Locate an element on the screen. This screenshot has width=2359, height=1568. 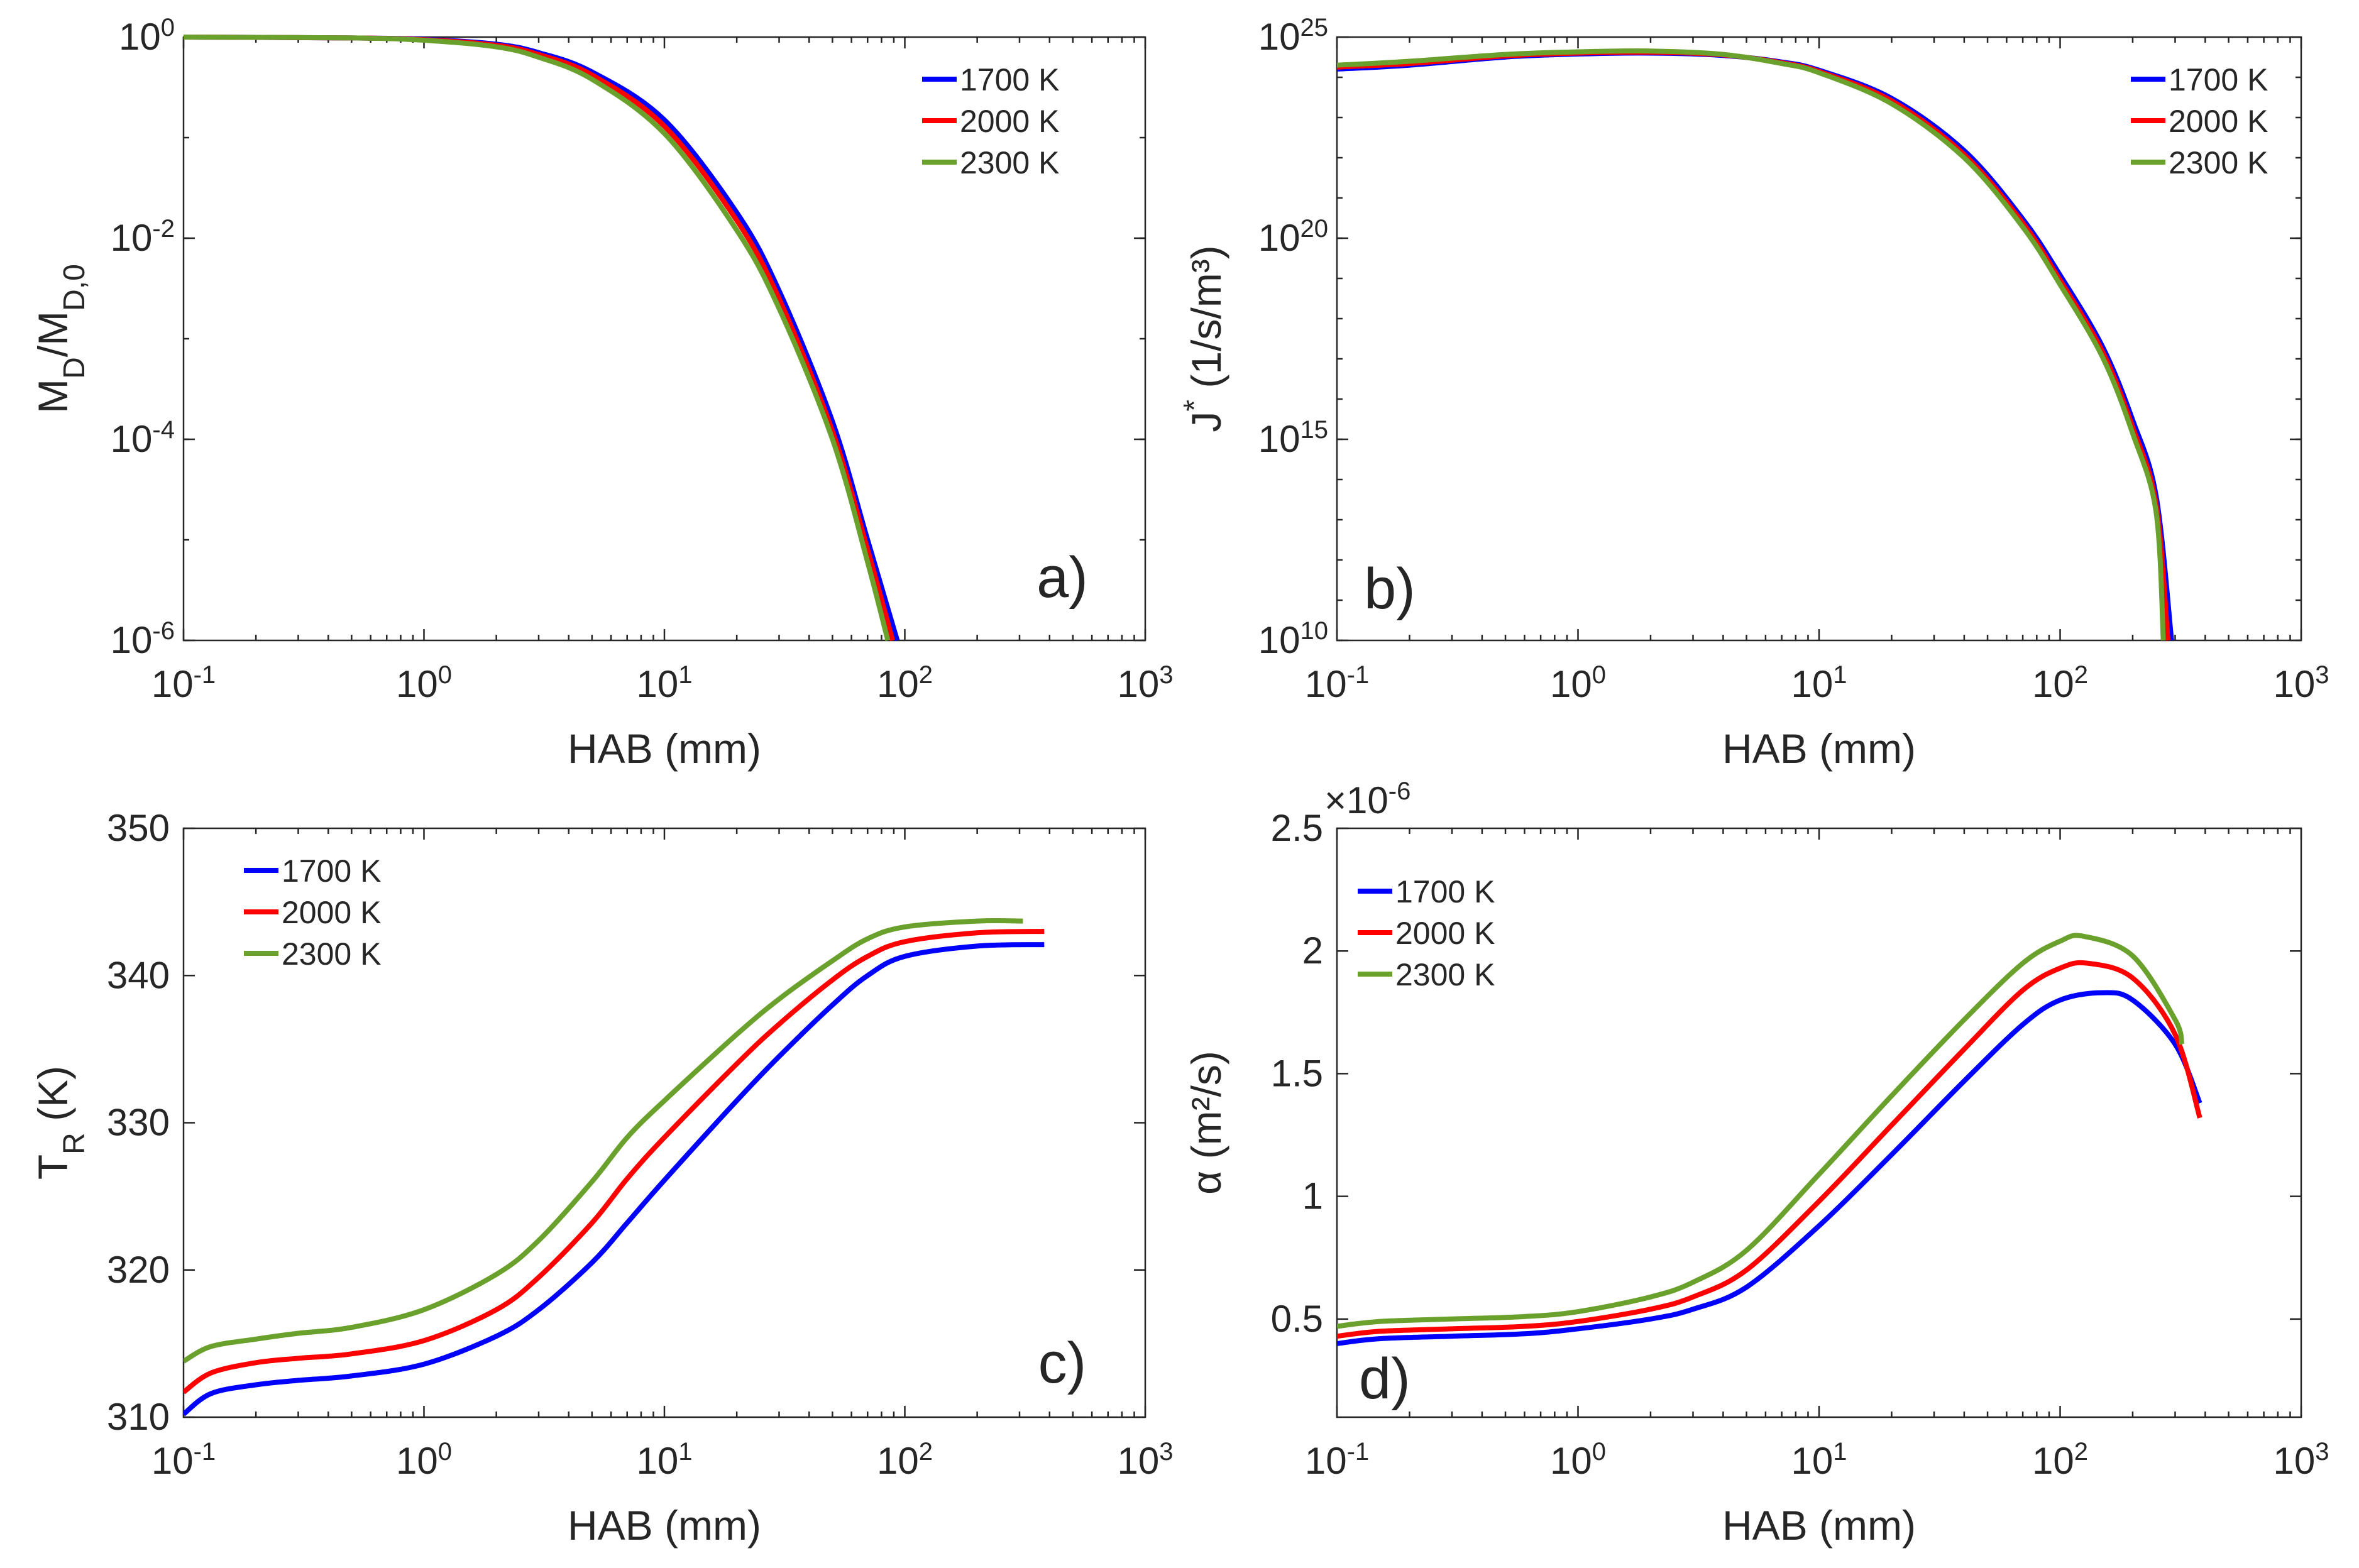
y-tick-label: 10¹⁵ is located at coordinates (1293, 438).